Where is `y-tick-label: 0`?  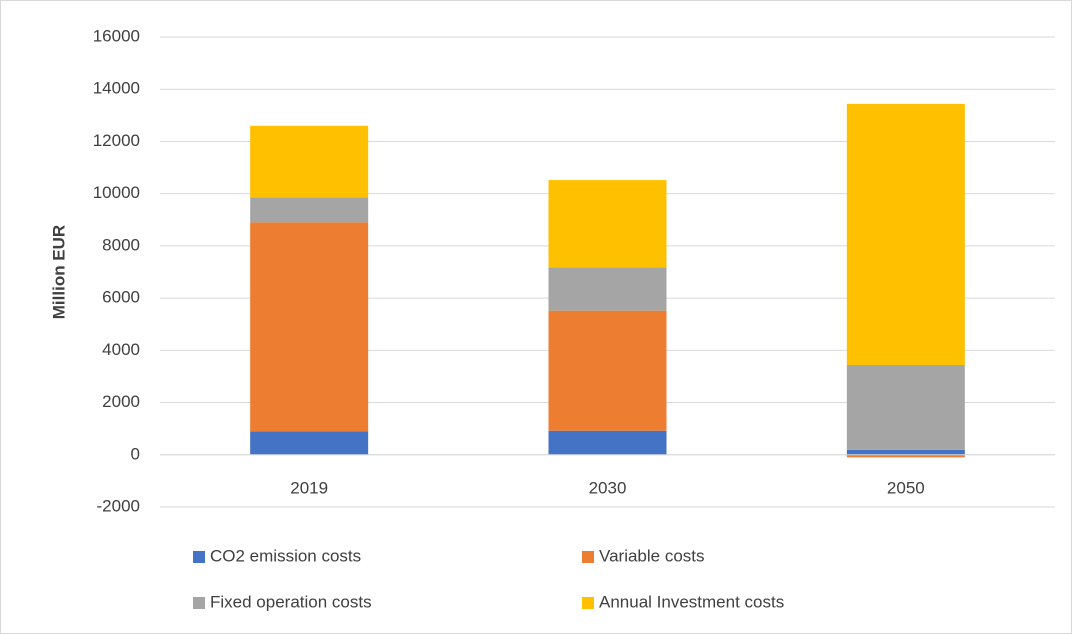
y-tick-label: 0 is located at coordinates (135, 453).